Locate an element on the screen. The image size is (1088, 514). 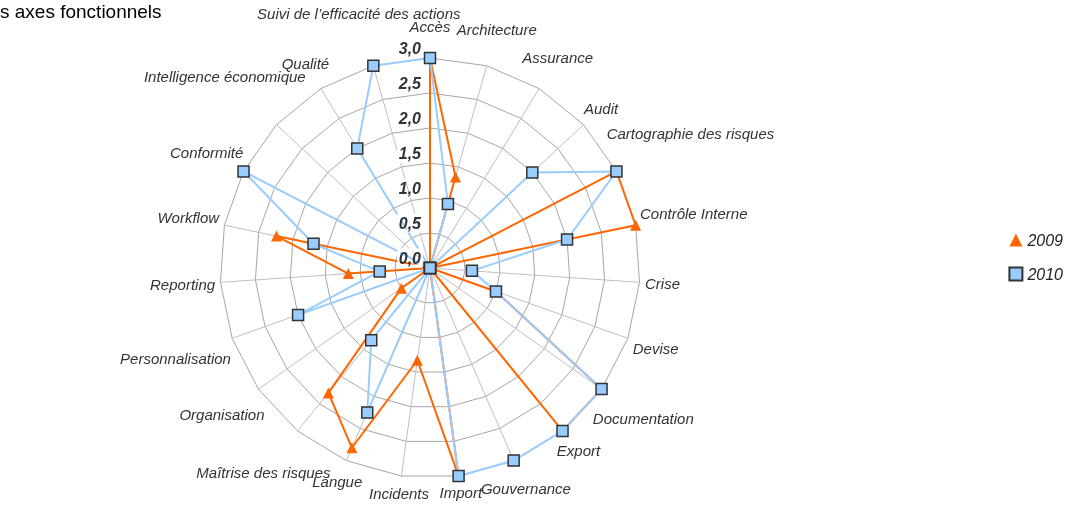
spoke-label: Architecture is located at coordinates (496, 30).